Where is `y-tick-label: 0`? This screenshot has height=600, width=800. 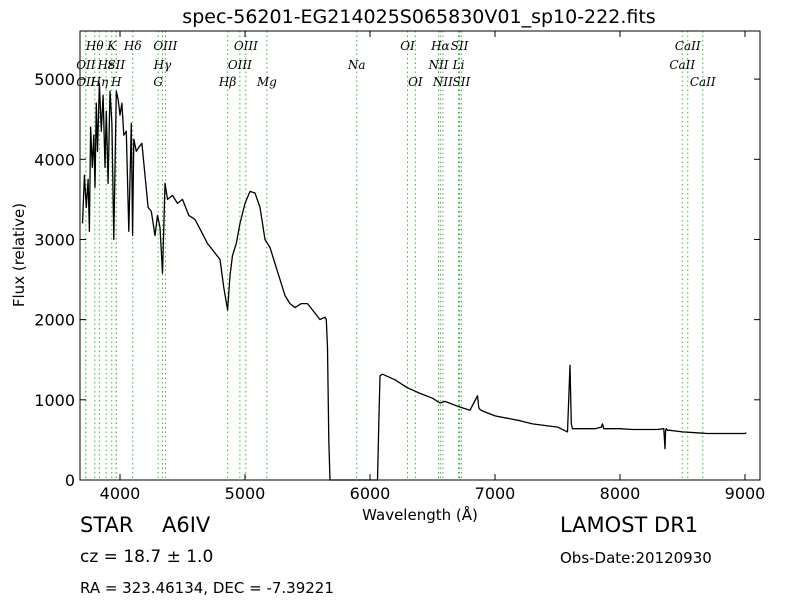 y-tick-label: 0 is located at coordinates (70, 480).